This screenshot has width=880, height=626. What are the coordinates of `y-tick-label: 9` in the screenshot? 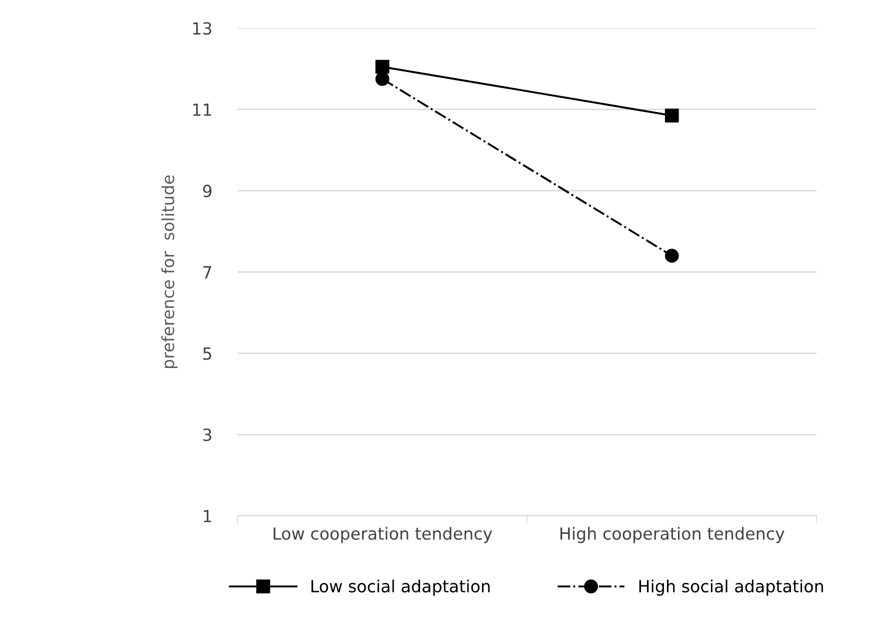 It's located at (207, 191).